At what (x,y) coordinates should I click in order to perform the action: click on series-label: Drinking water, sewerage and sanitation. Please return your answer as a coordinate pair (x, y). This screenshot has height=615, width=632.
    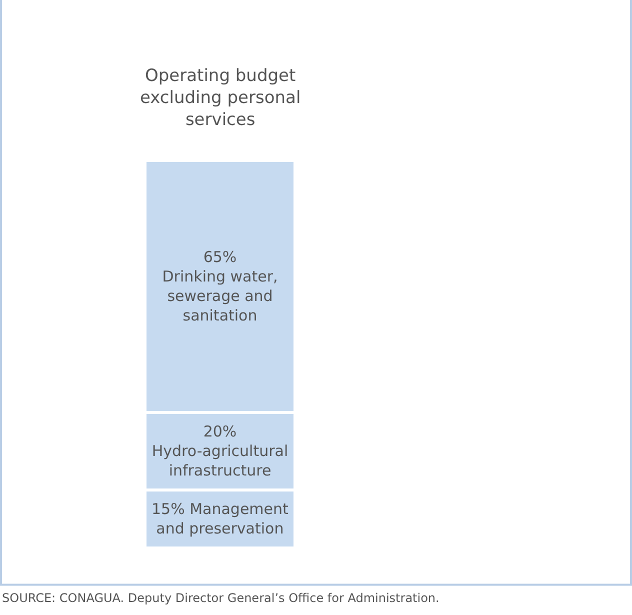
    Looking at the image, I should click on (220, 296).